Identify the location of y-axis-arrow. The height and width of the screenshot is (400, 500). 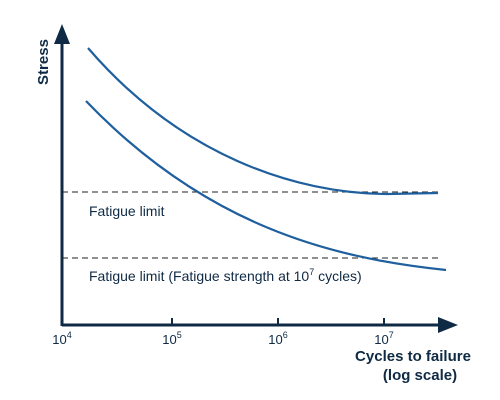
(62, 34).